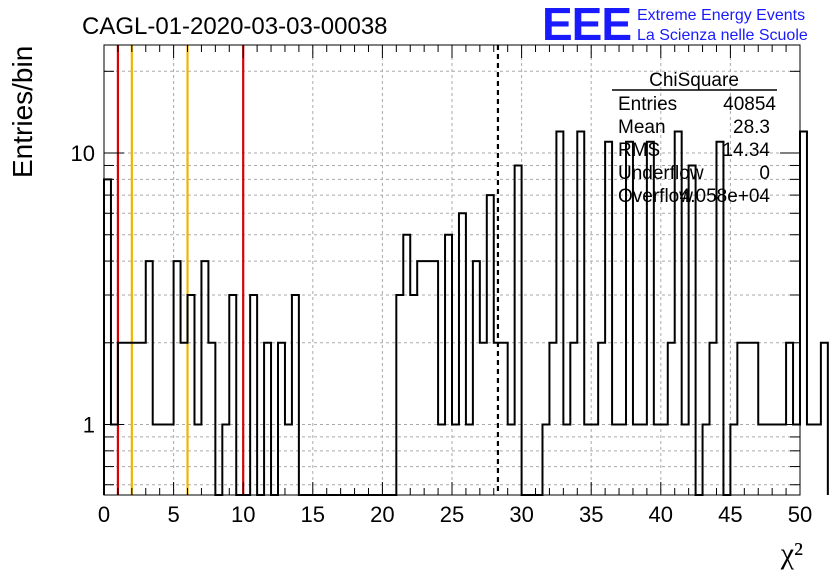  Describe the element at coordinates (642, 127) in the screenshot. I see `stats-mean-label: Mean` at that location.